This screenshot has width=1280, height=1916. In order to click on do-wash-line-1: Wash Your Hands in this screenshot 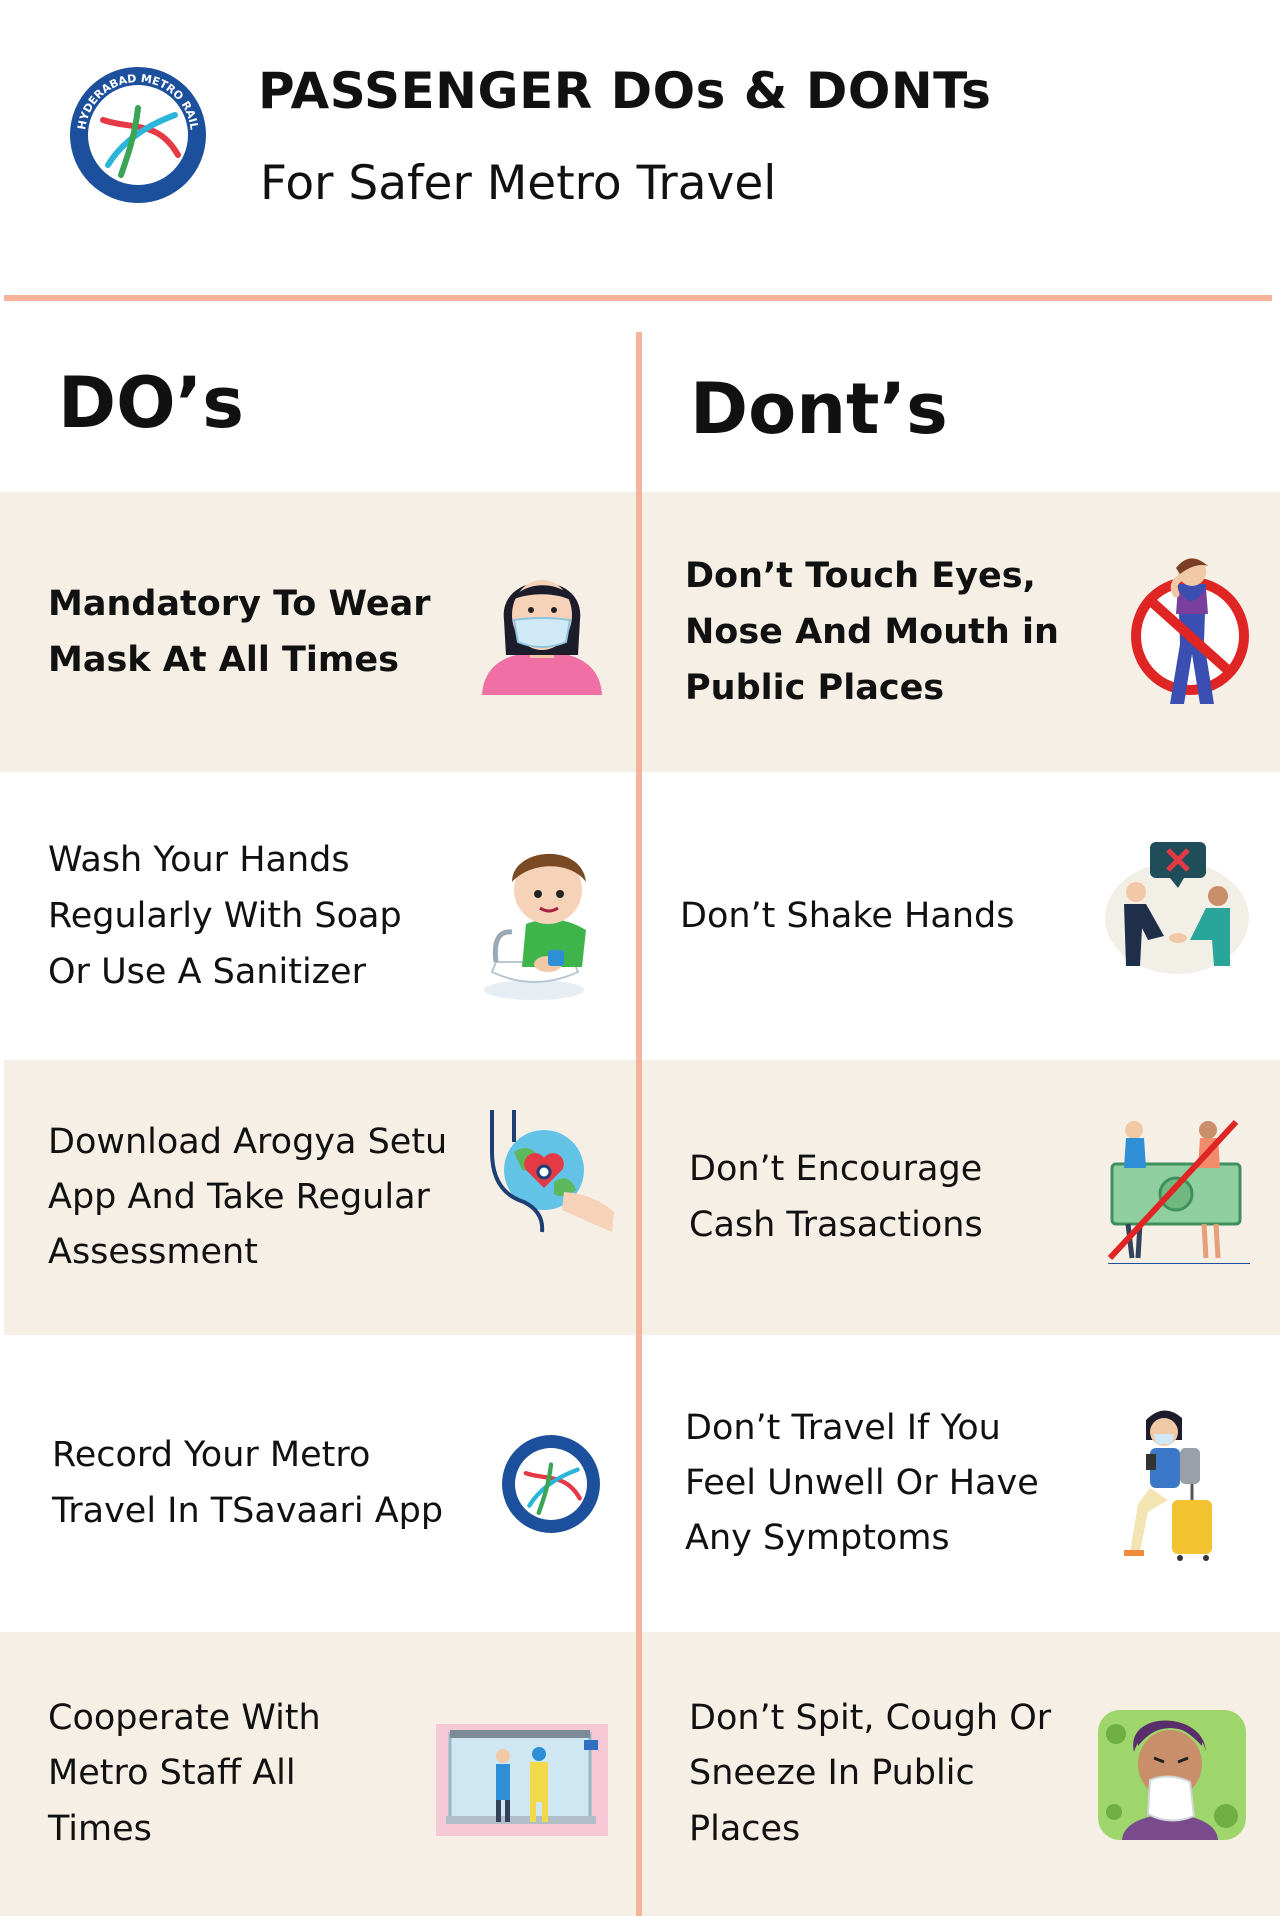, I will do `click(199, 860)`.